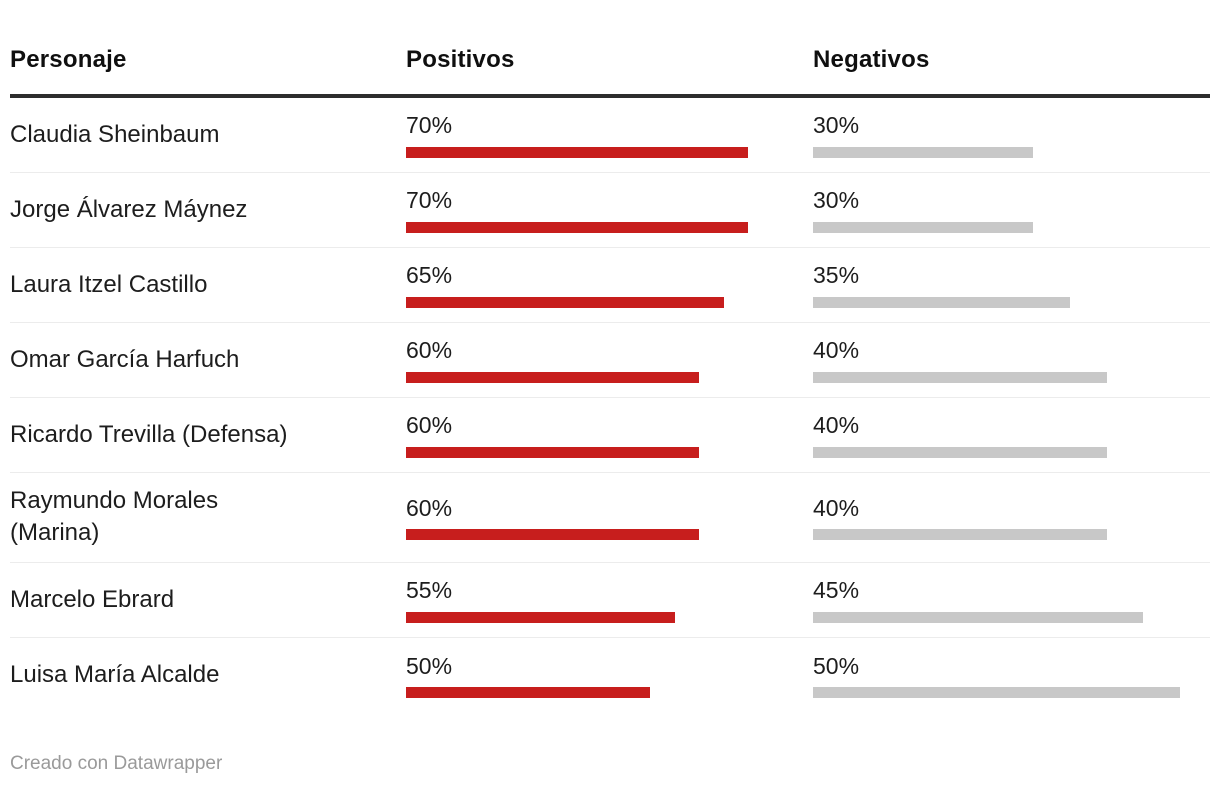 Image resolution: width=1220 pixels, height=800 pixels. What do you see at coordinates (68, 59) in the screenshot?
I see `column-header-personaje: Personaje` at bounding box center [68, 59].